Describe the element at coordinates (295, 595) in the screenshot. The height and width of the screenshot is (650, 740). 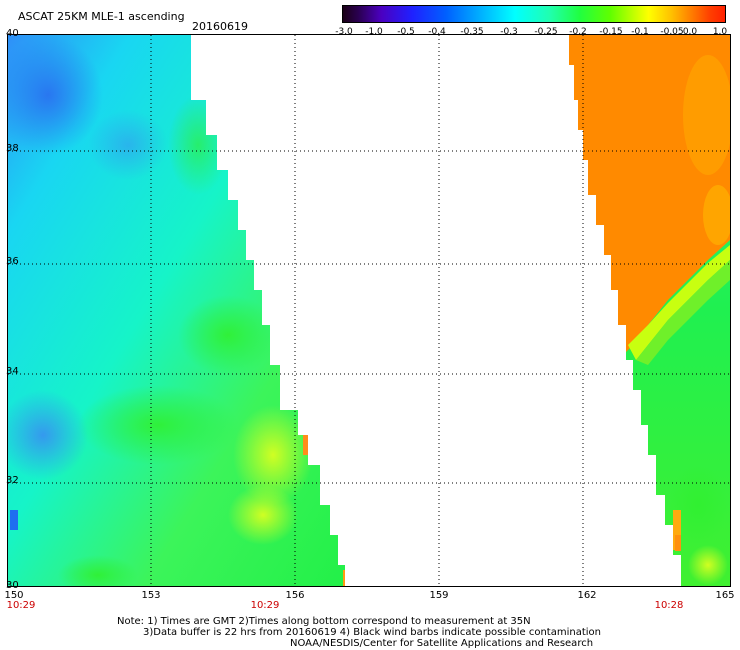
I see `lon-label: 156` at that location.